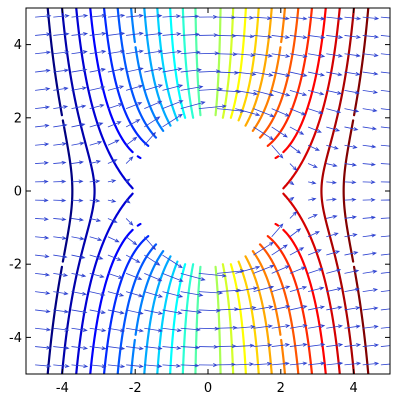  I want to click on y-tick-label-2: 0, so click(18, 192).